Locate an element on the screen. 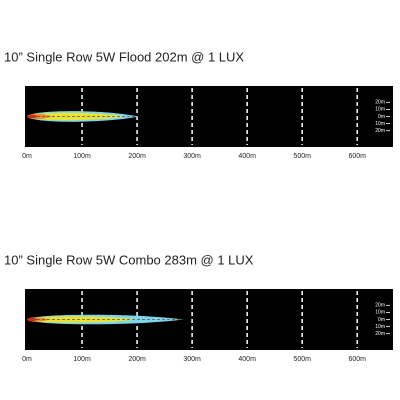 The image size is (400, 400). chart-title: 10” Single Row 5W Flood 202m @ 1 LUX is located at coordinates (124, 56).